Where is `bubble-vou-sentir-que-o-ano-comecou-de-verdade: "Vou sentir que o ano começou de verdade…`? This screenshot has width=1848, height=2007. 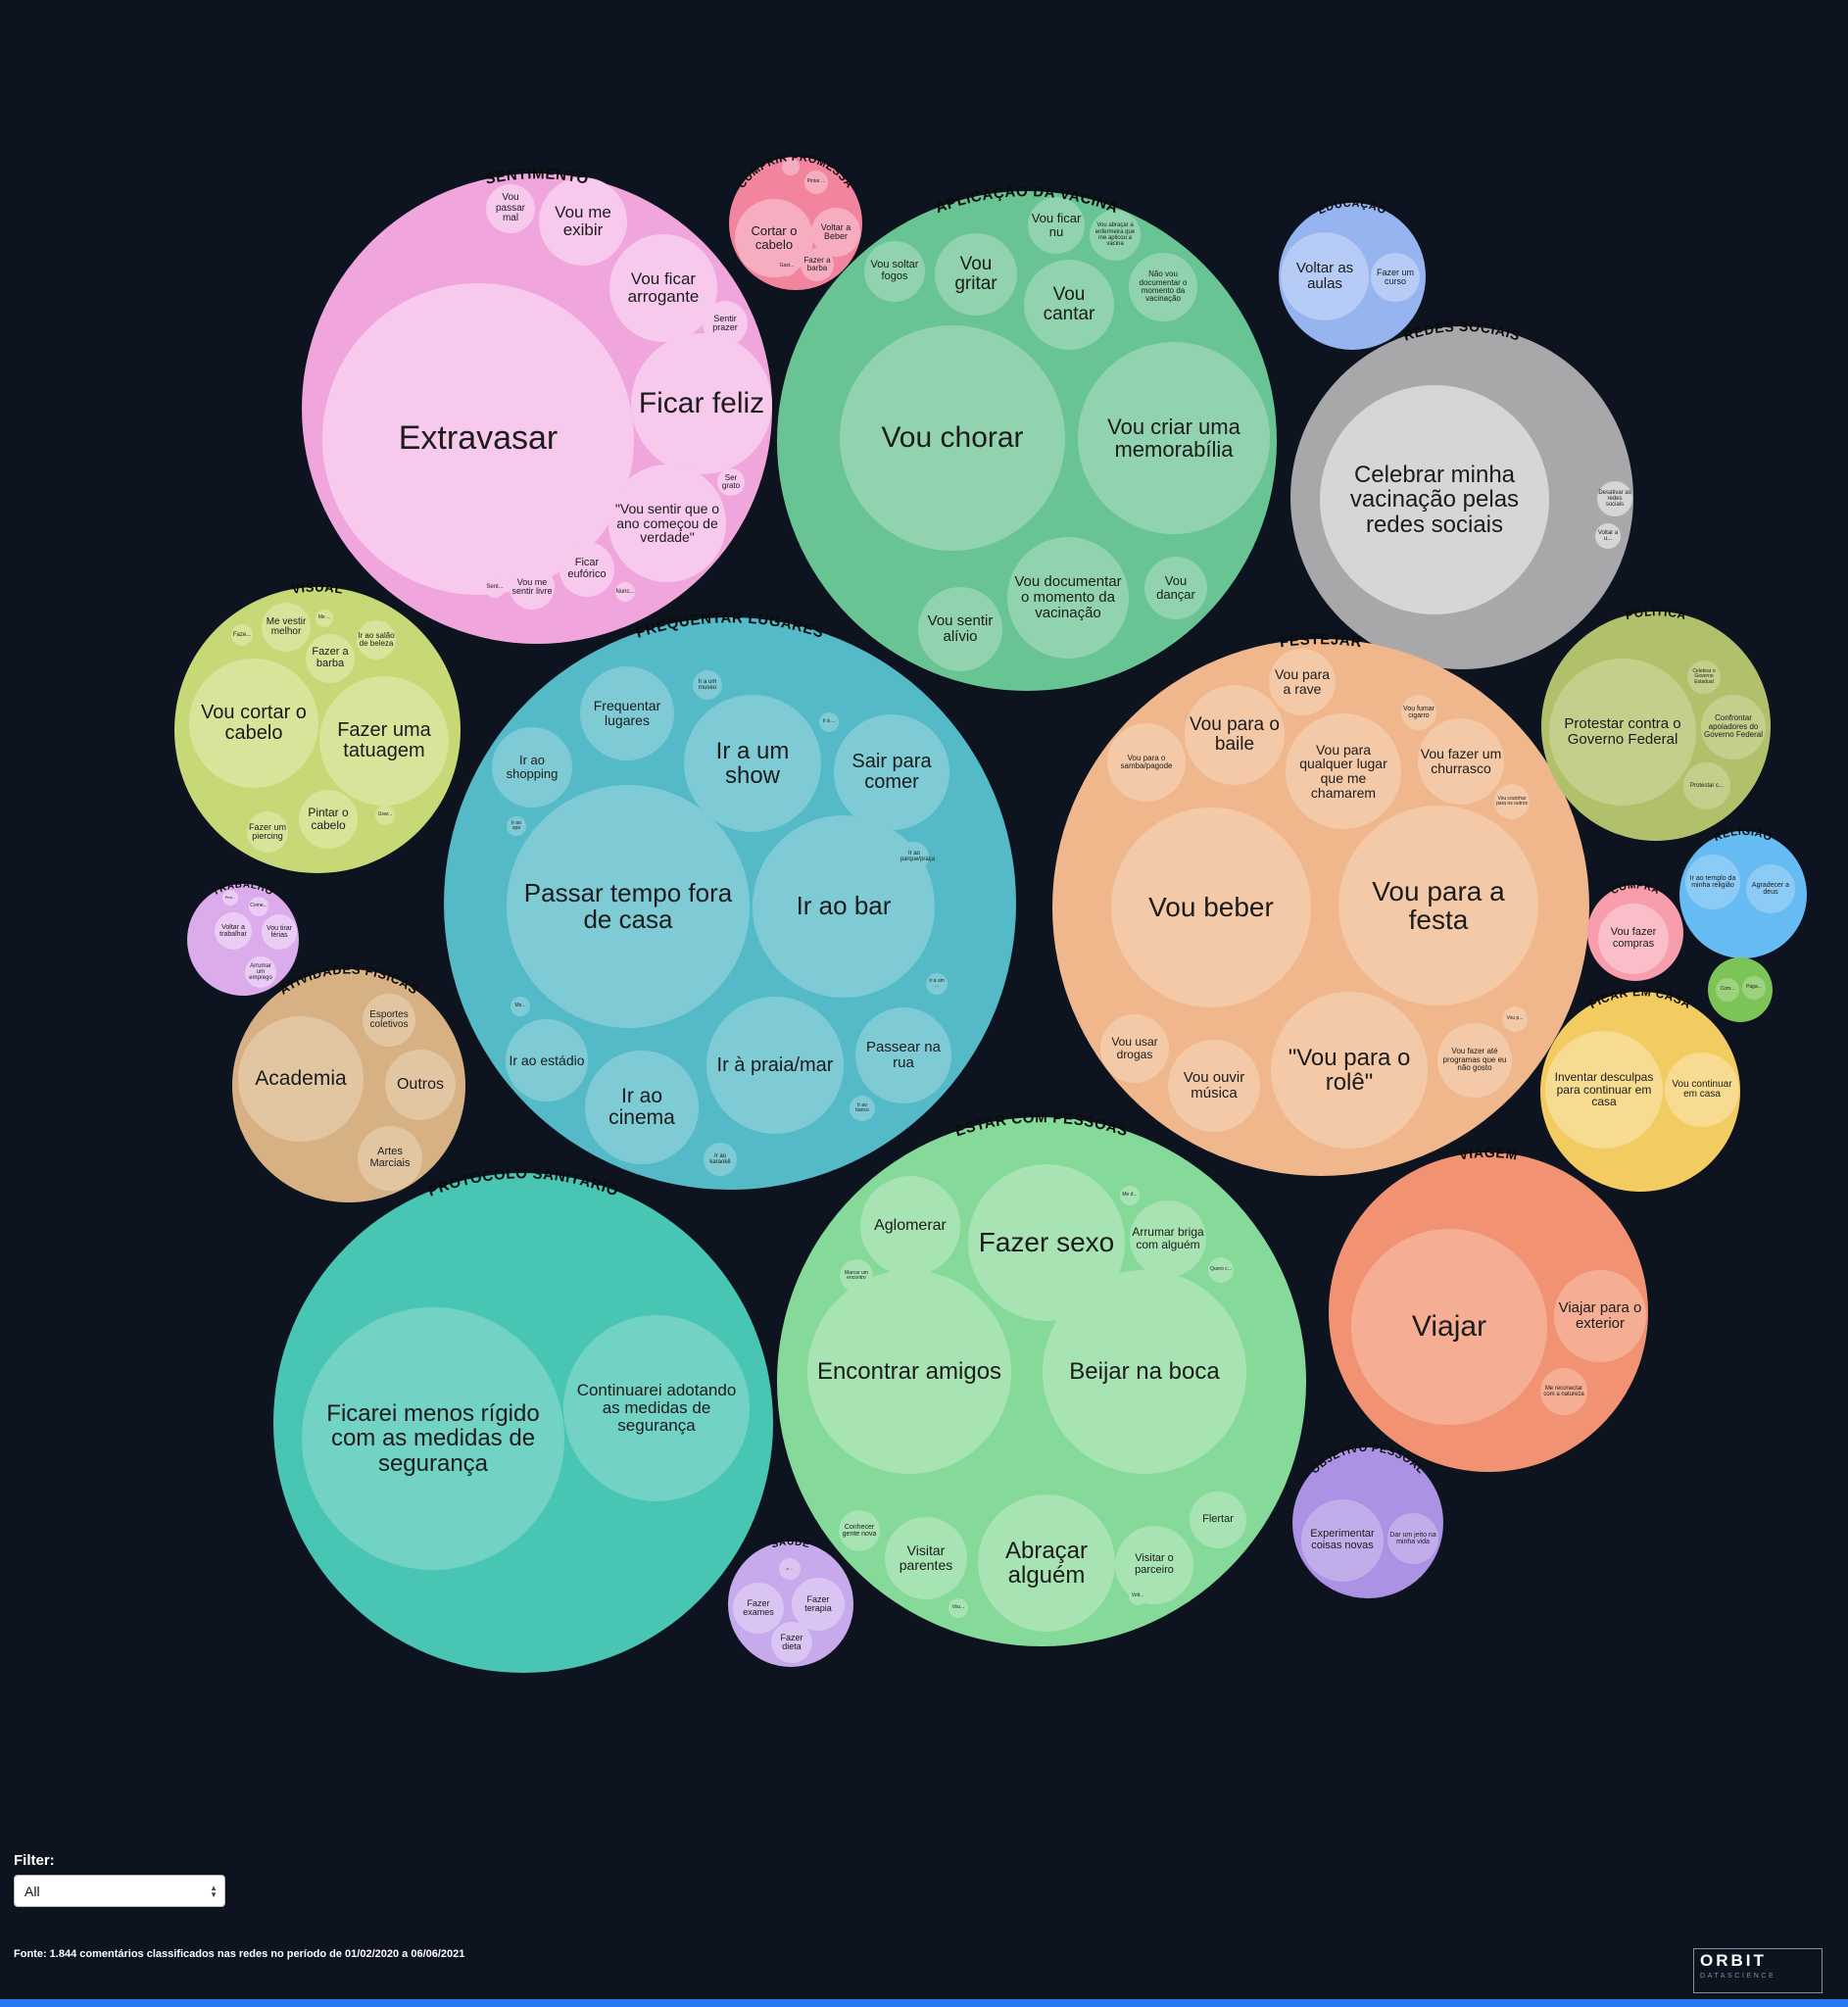
bubble-vou-sentir-que-o-ano-comecou-de-verdade: "Vou sentir que o ano começou de verdade… is located at coordinates (667, 523).